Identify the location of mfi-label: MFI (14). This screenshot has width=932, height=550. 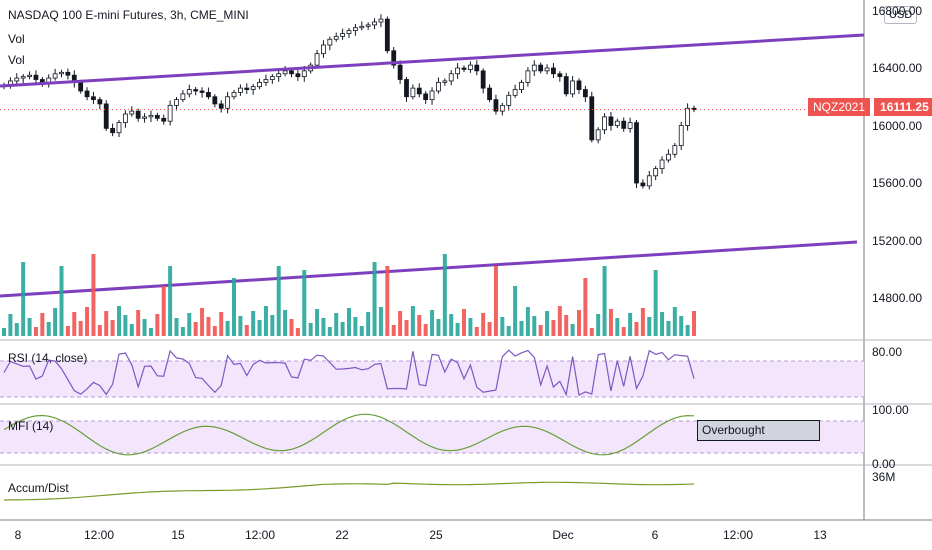
(31, 426).